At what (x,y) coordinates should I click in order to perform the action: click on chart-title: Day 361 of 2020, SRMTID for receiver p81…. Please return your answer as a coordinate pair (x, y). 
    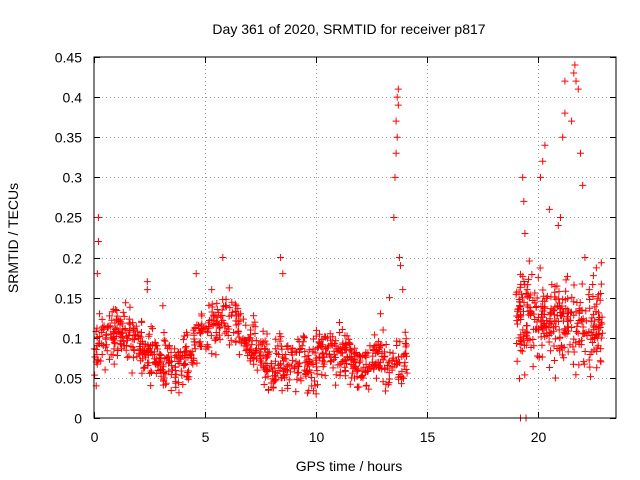
    Looking at the image, I should click on (348, 29).